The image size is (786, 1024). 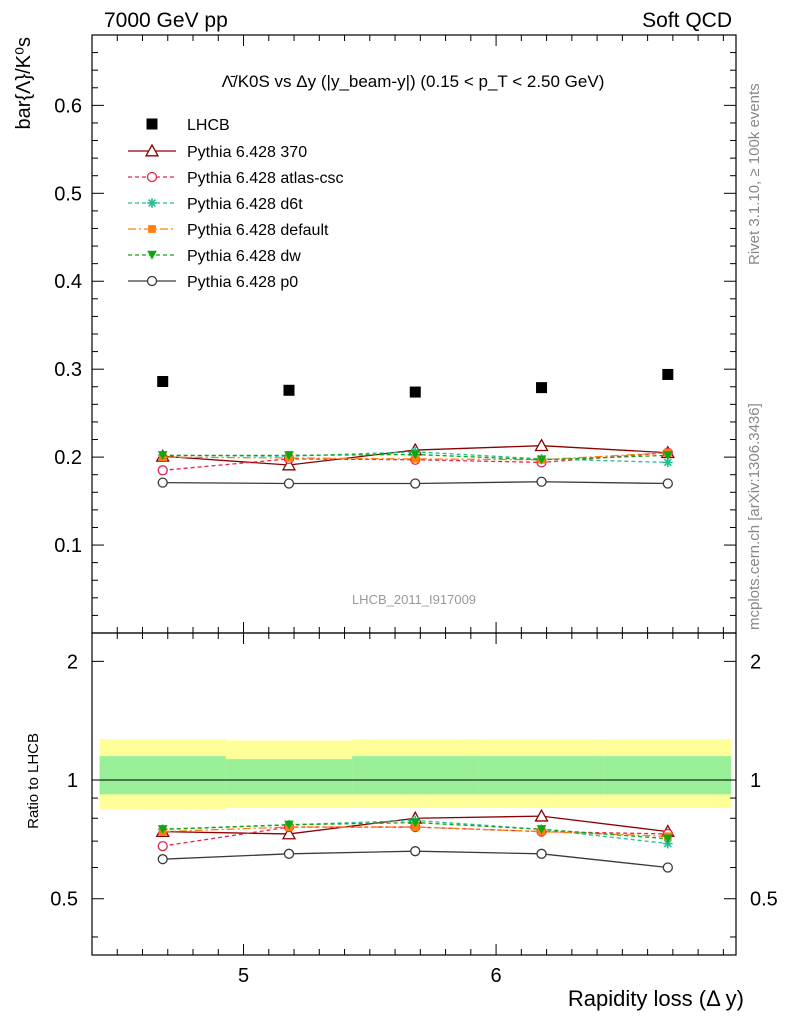 What do you see at coordinates (152, 281) in the screenshot?
I see `legend-marker-pythia-6-428-p0` at bounding box center [152, 281].